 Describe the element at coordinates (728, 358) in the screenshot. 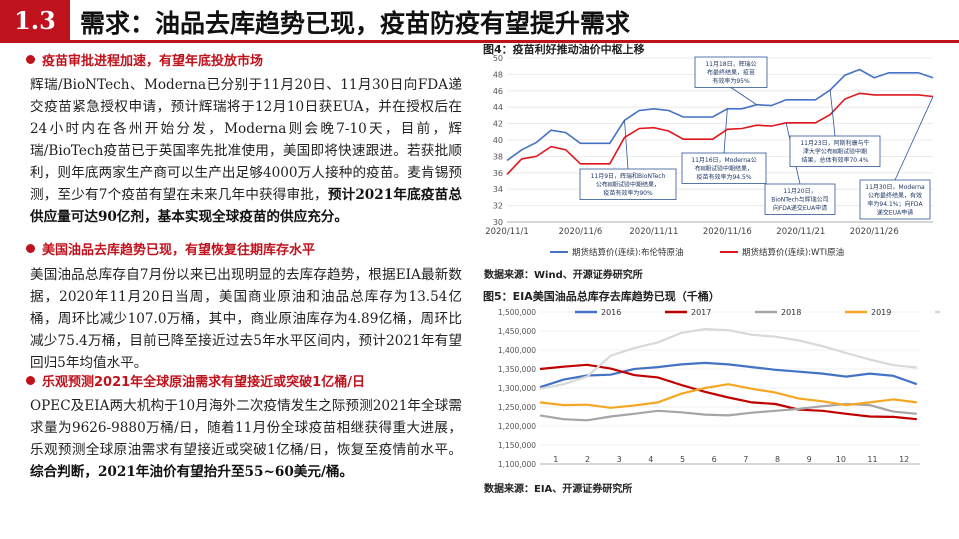

I see `series-line-2020` at that location.